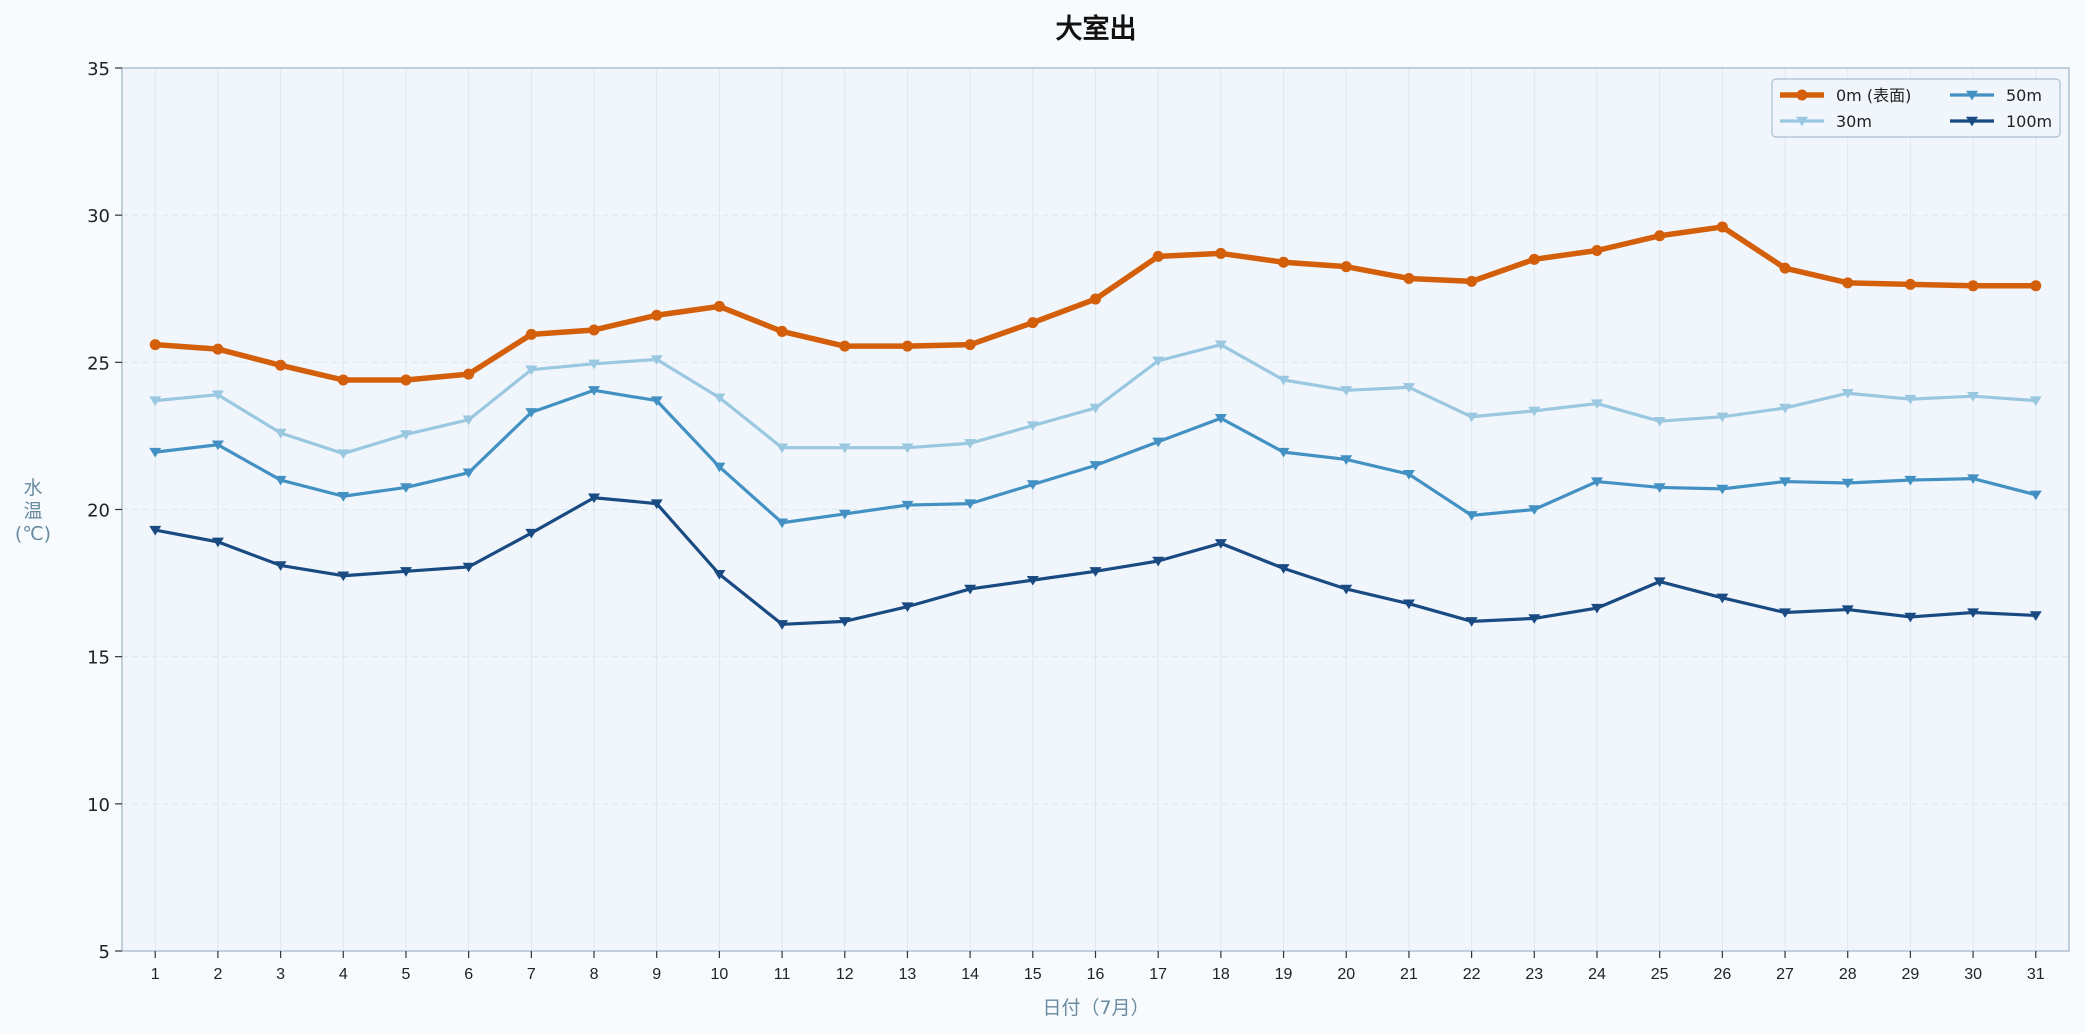 The height and width of the screenshot is (1033, 2085). I want to click on x-tick-label: 17, so click(1158, 974).